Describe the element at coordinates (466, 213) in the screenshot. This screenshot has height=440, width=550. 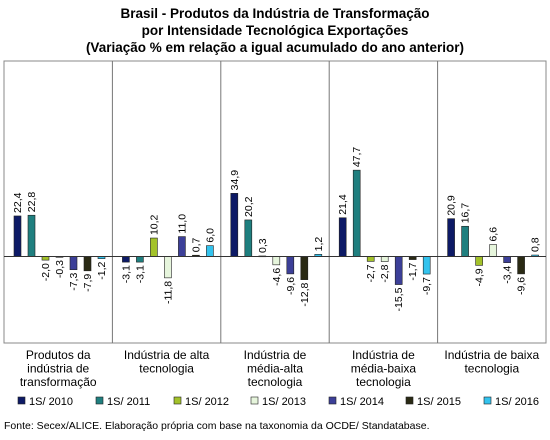
I see `bar-value-label: 16,7` at that location.